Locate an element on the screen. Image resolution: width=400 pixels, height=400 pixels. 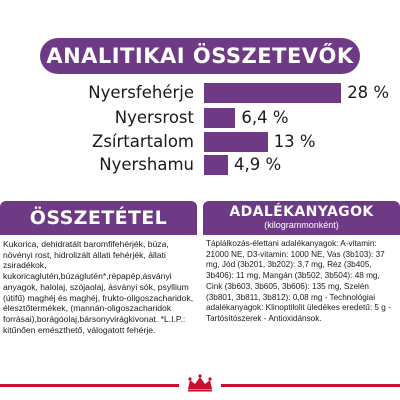
nutrient-label: Zsírtartalom is located at coordinates (143, 141).